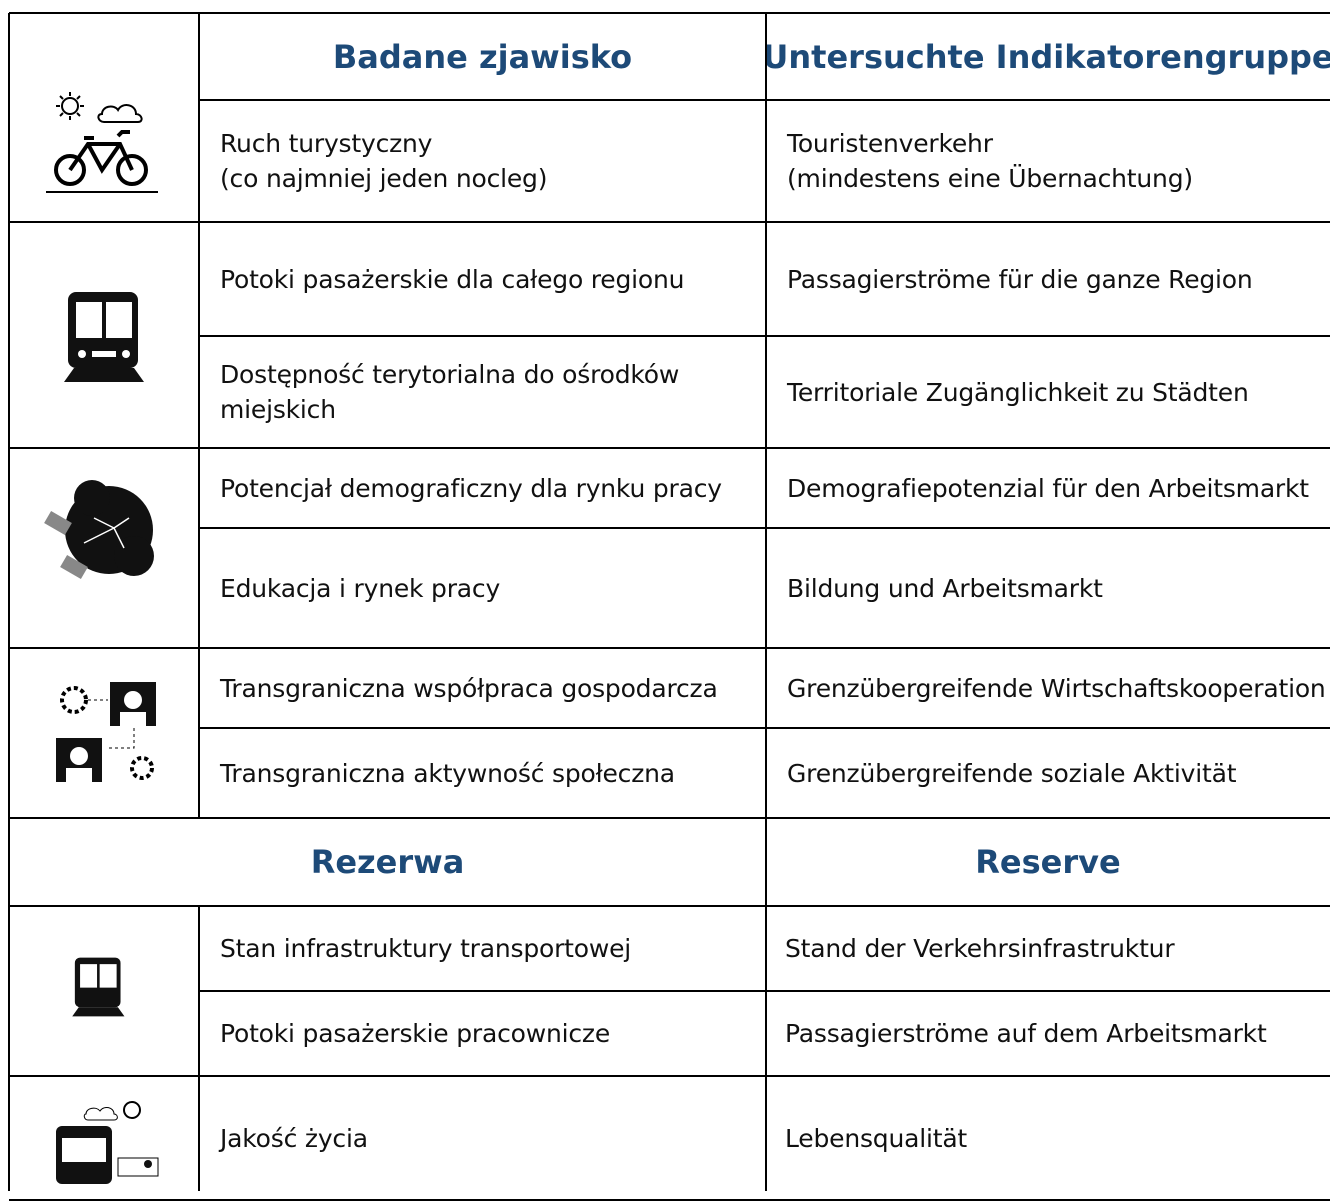 Image resolution: width=1330 pixels, height=1201 pixels. Describe the element at coordinates (1048, 862) in the screenshot. I see `section-header: Reserve` at that location.